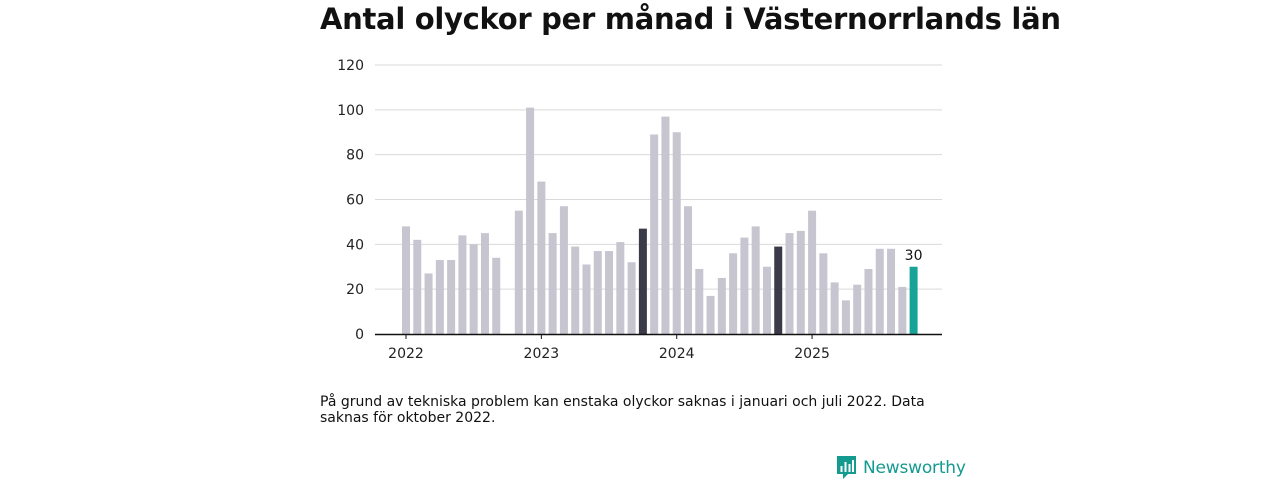 The height and width of the screenshot is (480, 1280). I want to click on brand-logo: Newsworthy, so click(901, 467).